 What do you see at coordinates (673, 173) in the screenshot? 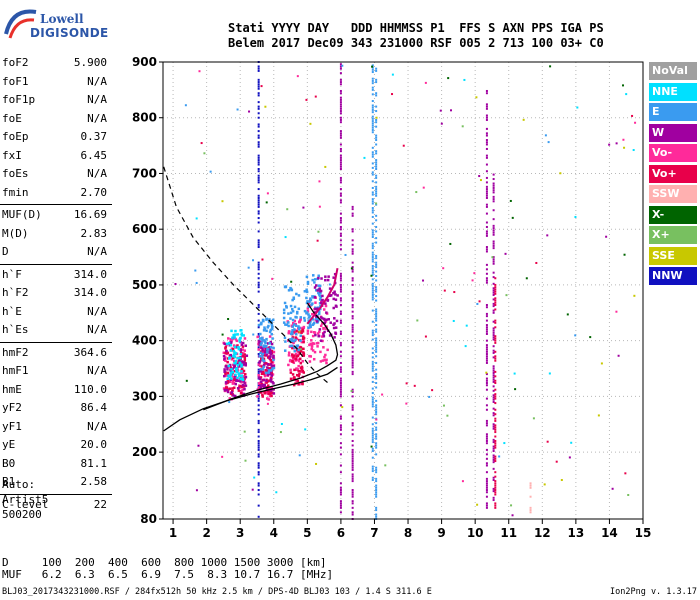
I see `legend-item: Vo+` at bounding box center [673, 173].